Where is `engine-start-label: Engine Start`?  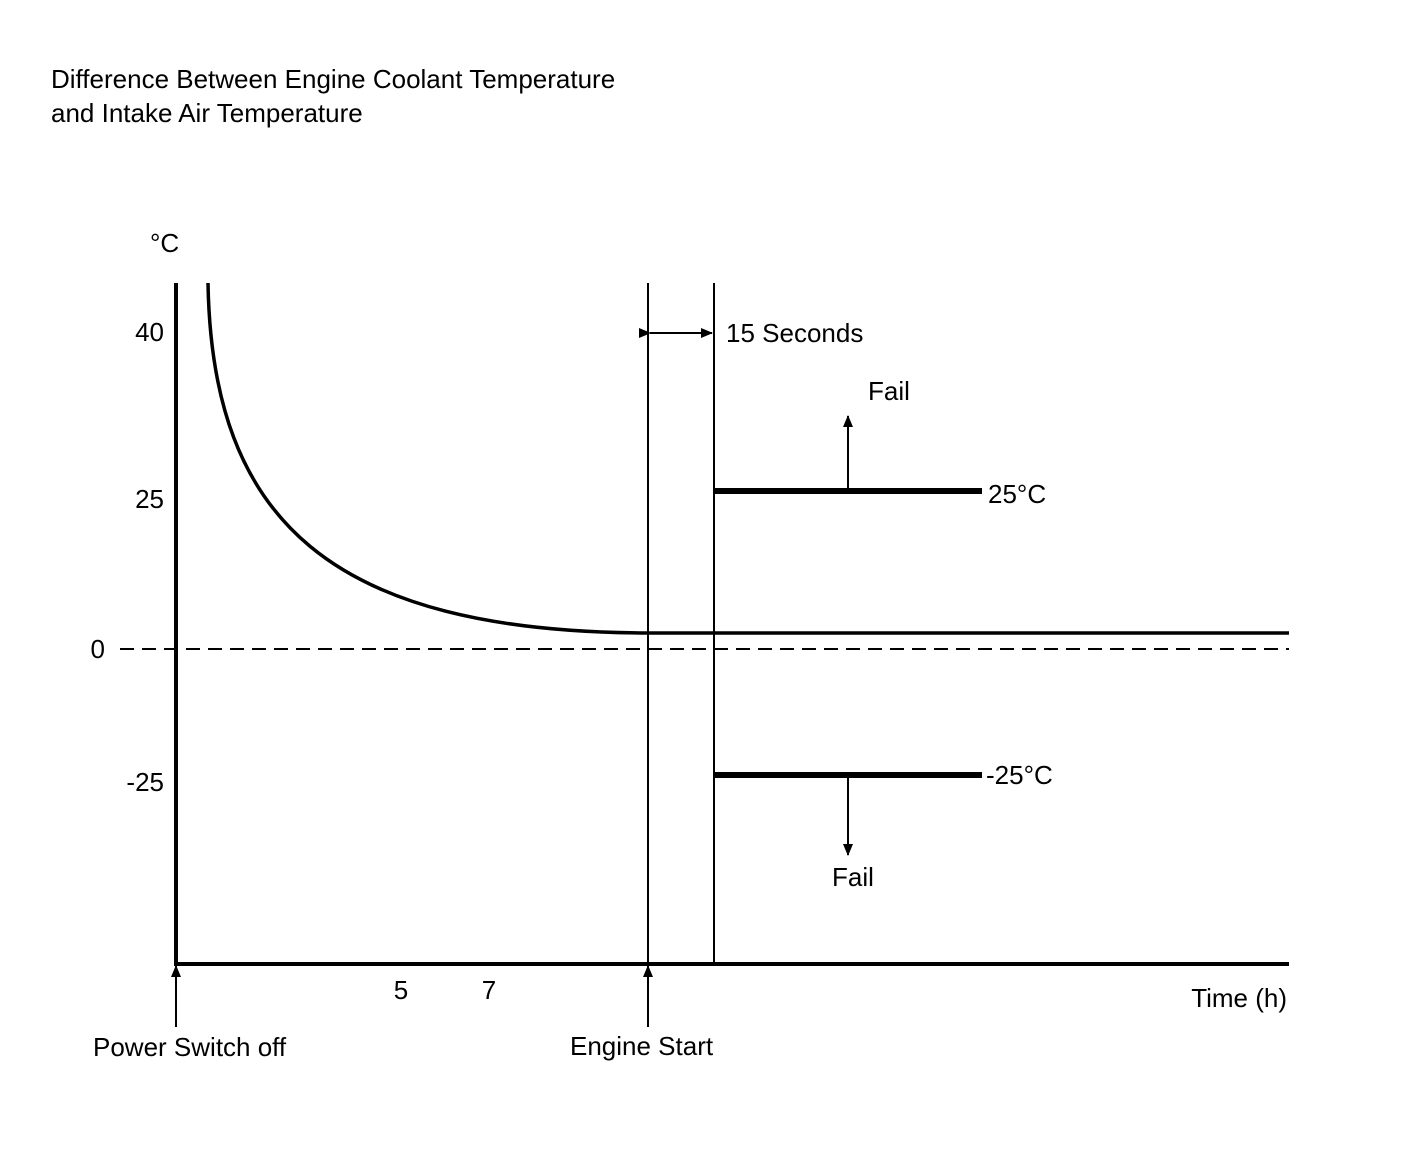 engine-start-label: Engine Start is located at coordinates (642, 1046).